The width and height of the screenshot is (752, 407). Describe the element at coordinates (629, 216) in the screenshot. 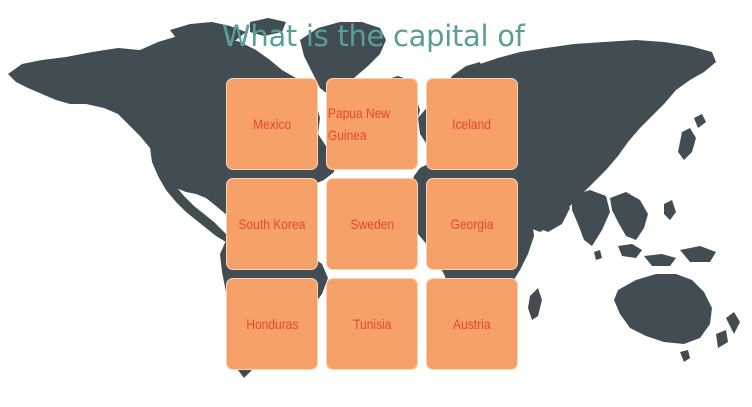

I see `southeast-asia-landmass` at that location.